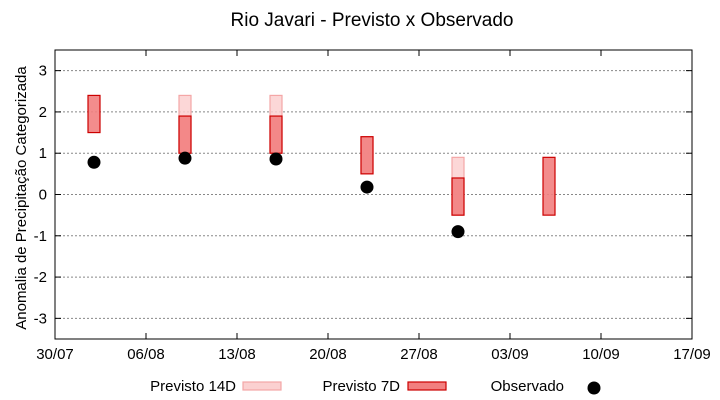  What do you see at coordinates (55, 354) in the screenshot?
I see `x-tick-label: 30/07` at bounding box center [55, 354].